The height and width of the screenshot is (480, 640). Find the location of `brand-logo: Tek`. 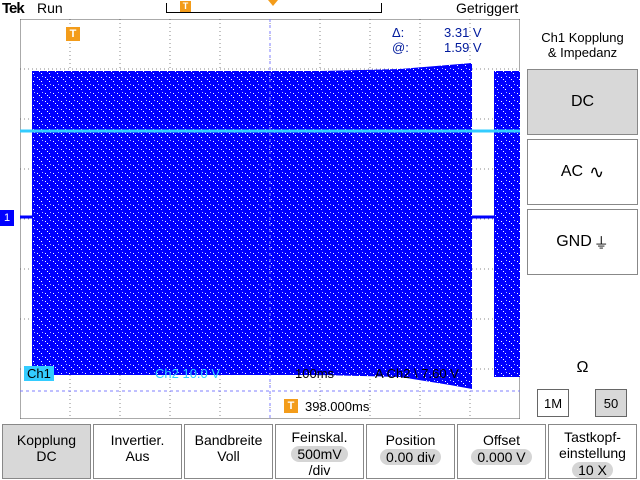

brand-logo: Tek is located at coordinates (13, 8).